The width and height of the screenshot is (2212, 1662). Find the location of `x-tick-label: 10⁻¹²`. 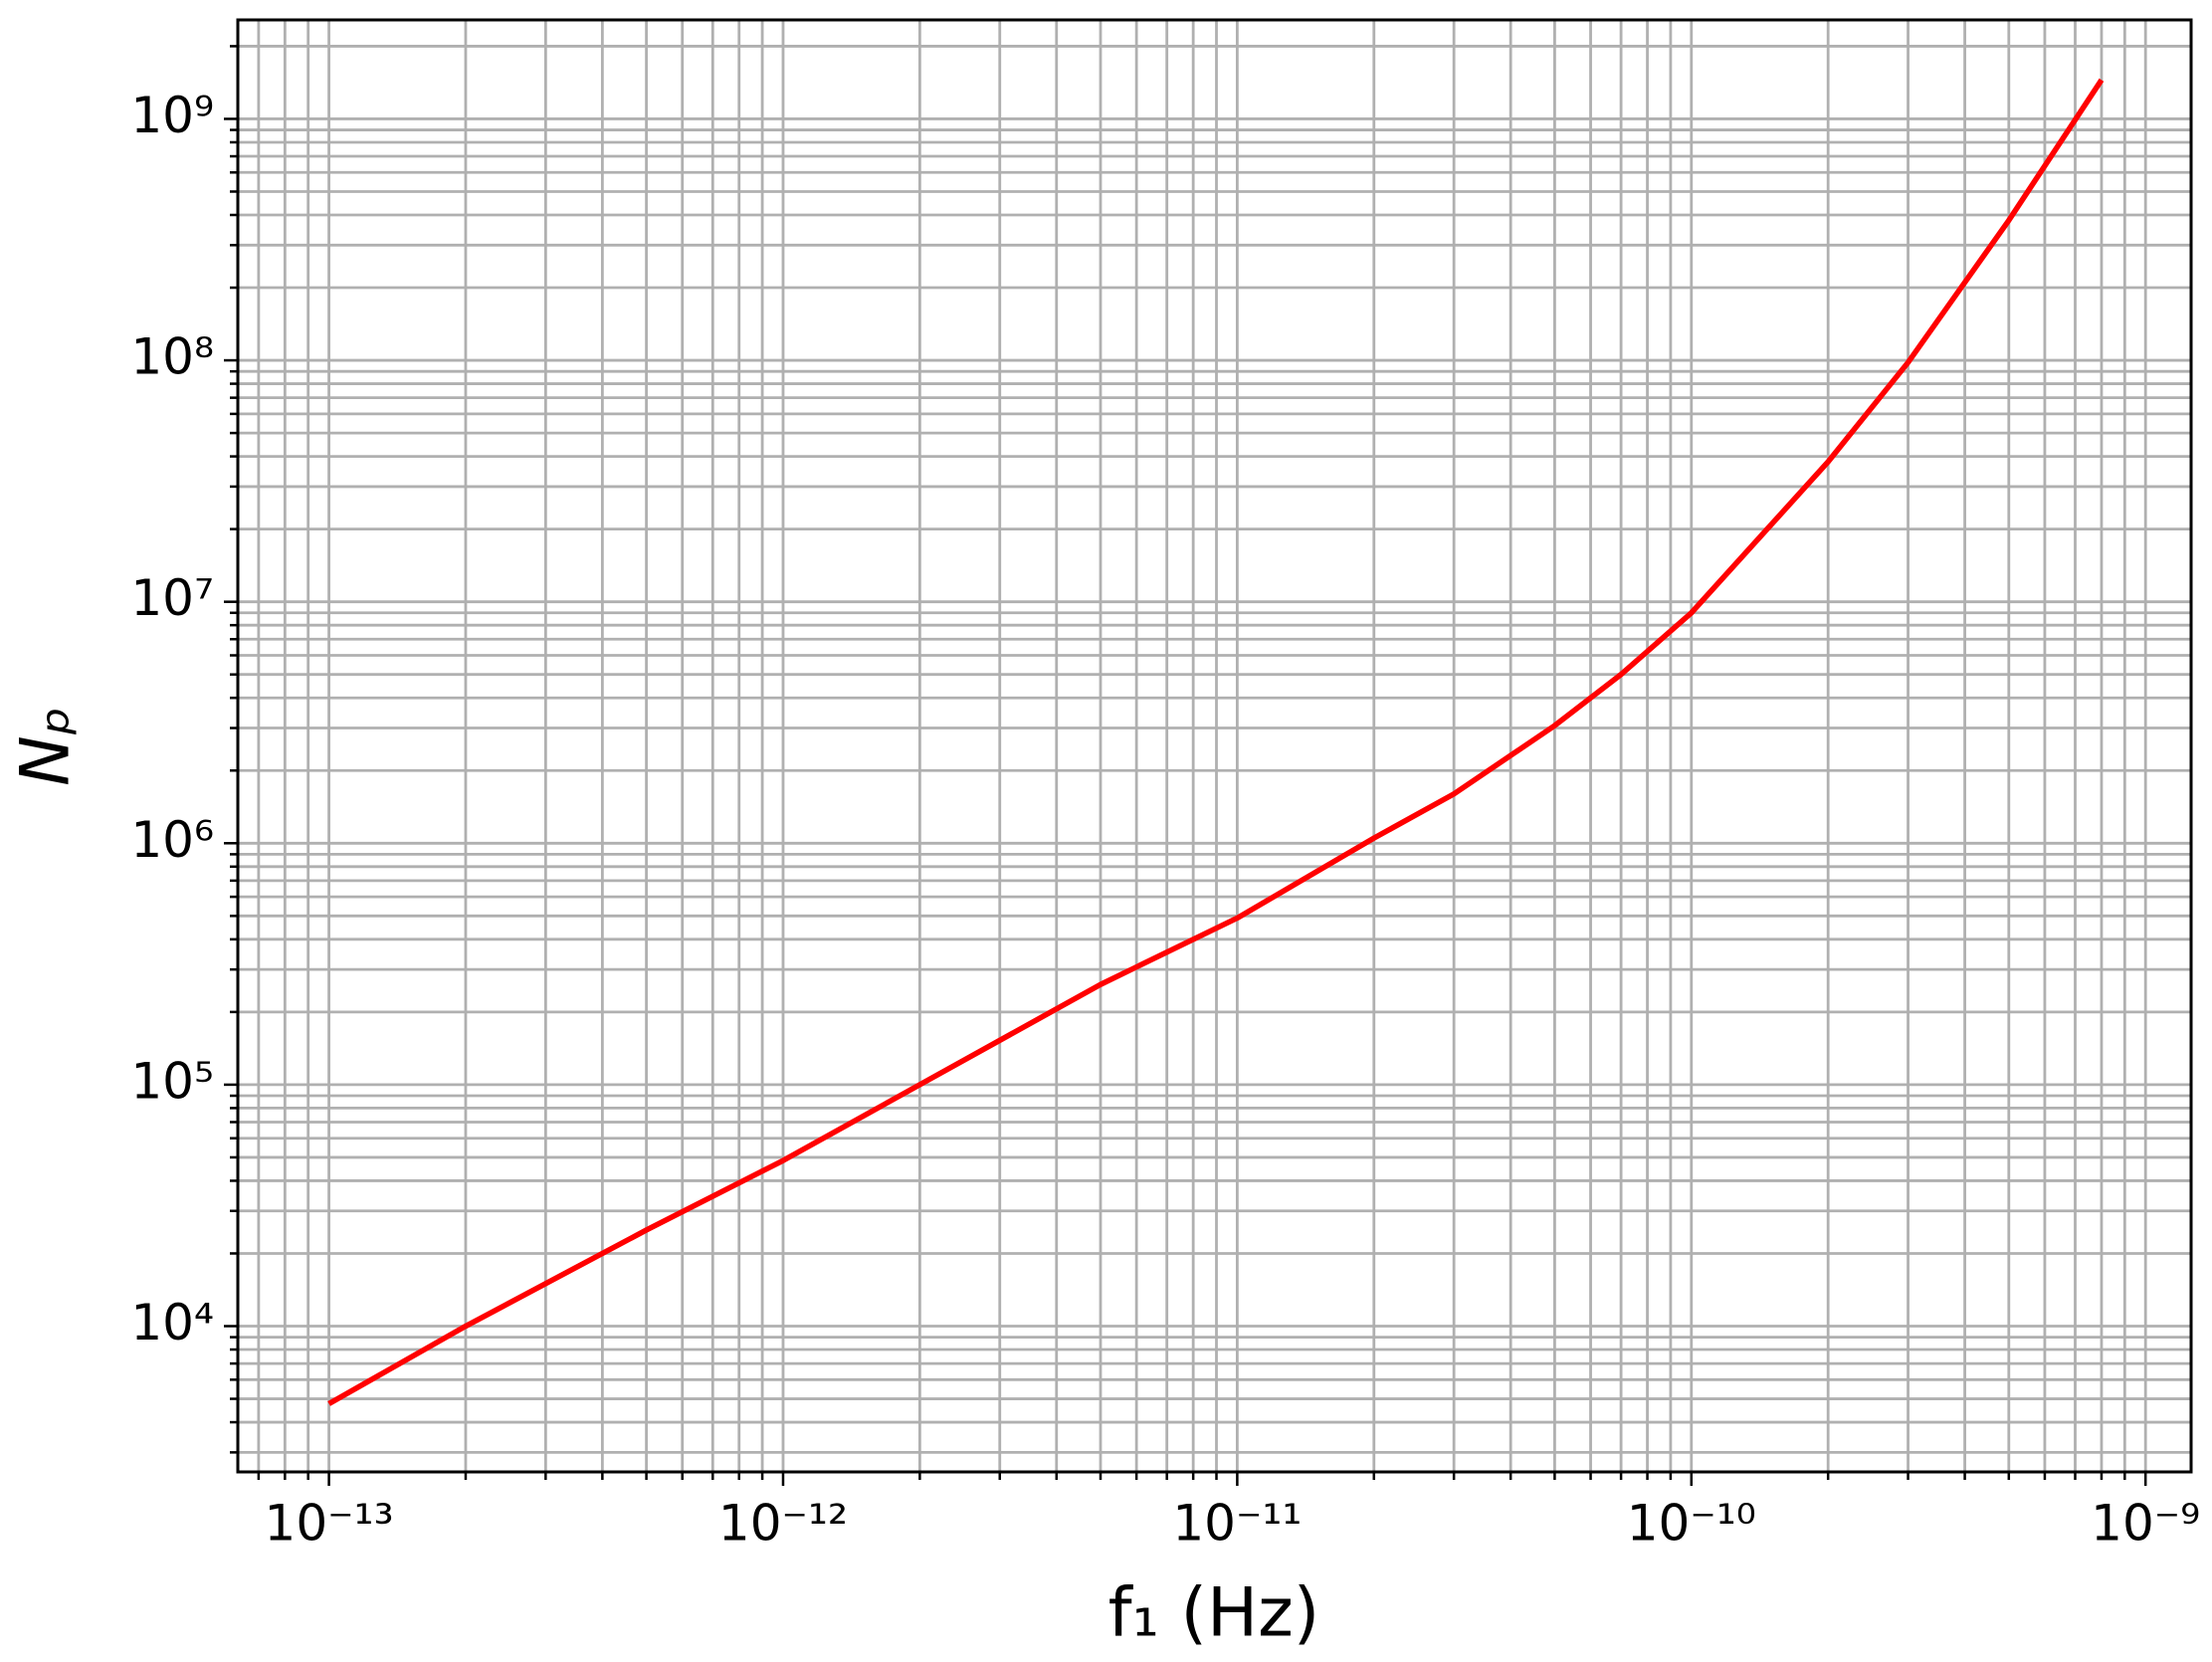

x-tick-label: 10⁻¹² is located at coordinates (783, 1524).